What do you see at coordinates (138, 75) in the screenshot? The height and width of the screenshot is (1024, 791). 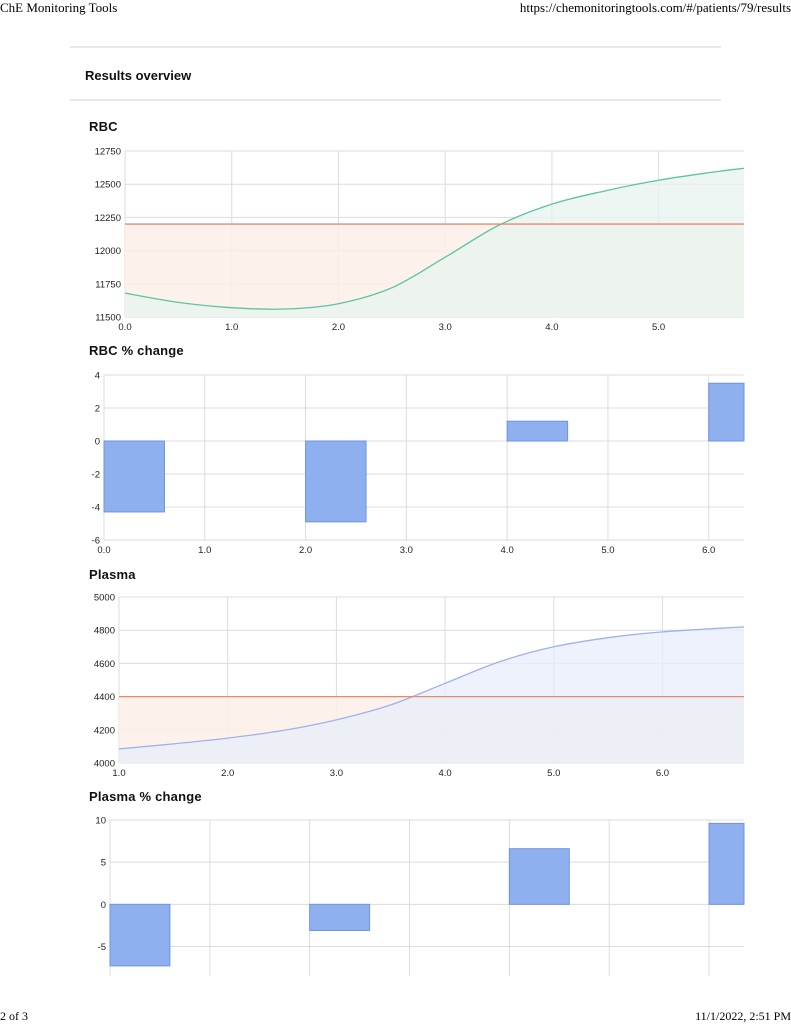 I see `results-overview-title: Results overview` at bounding box center [138, 75].